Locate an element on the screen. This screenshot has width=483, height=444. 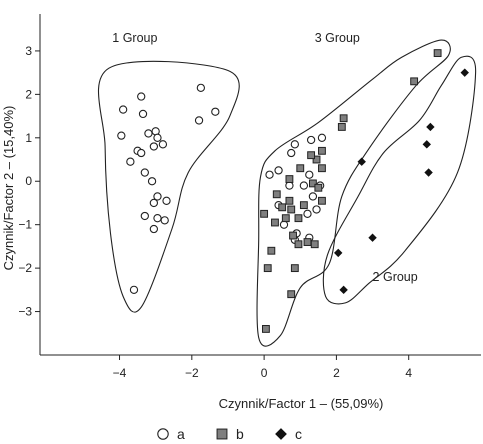
y-tick-label: −3 is located at coordinates (25, 312).